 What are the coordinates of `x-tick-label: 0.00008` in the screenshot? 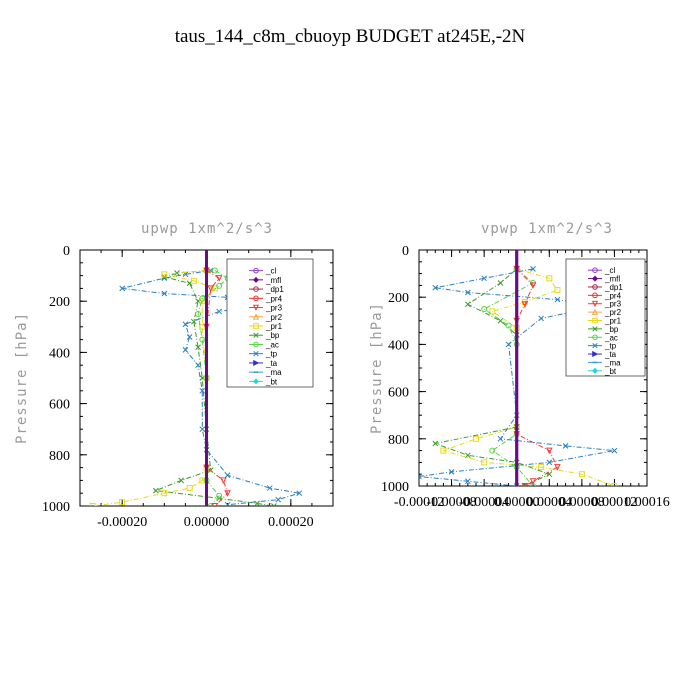 It's located at (582, 502).